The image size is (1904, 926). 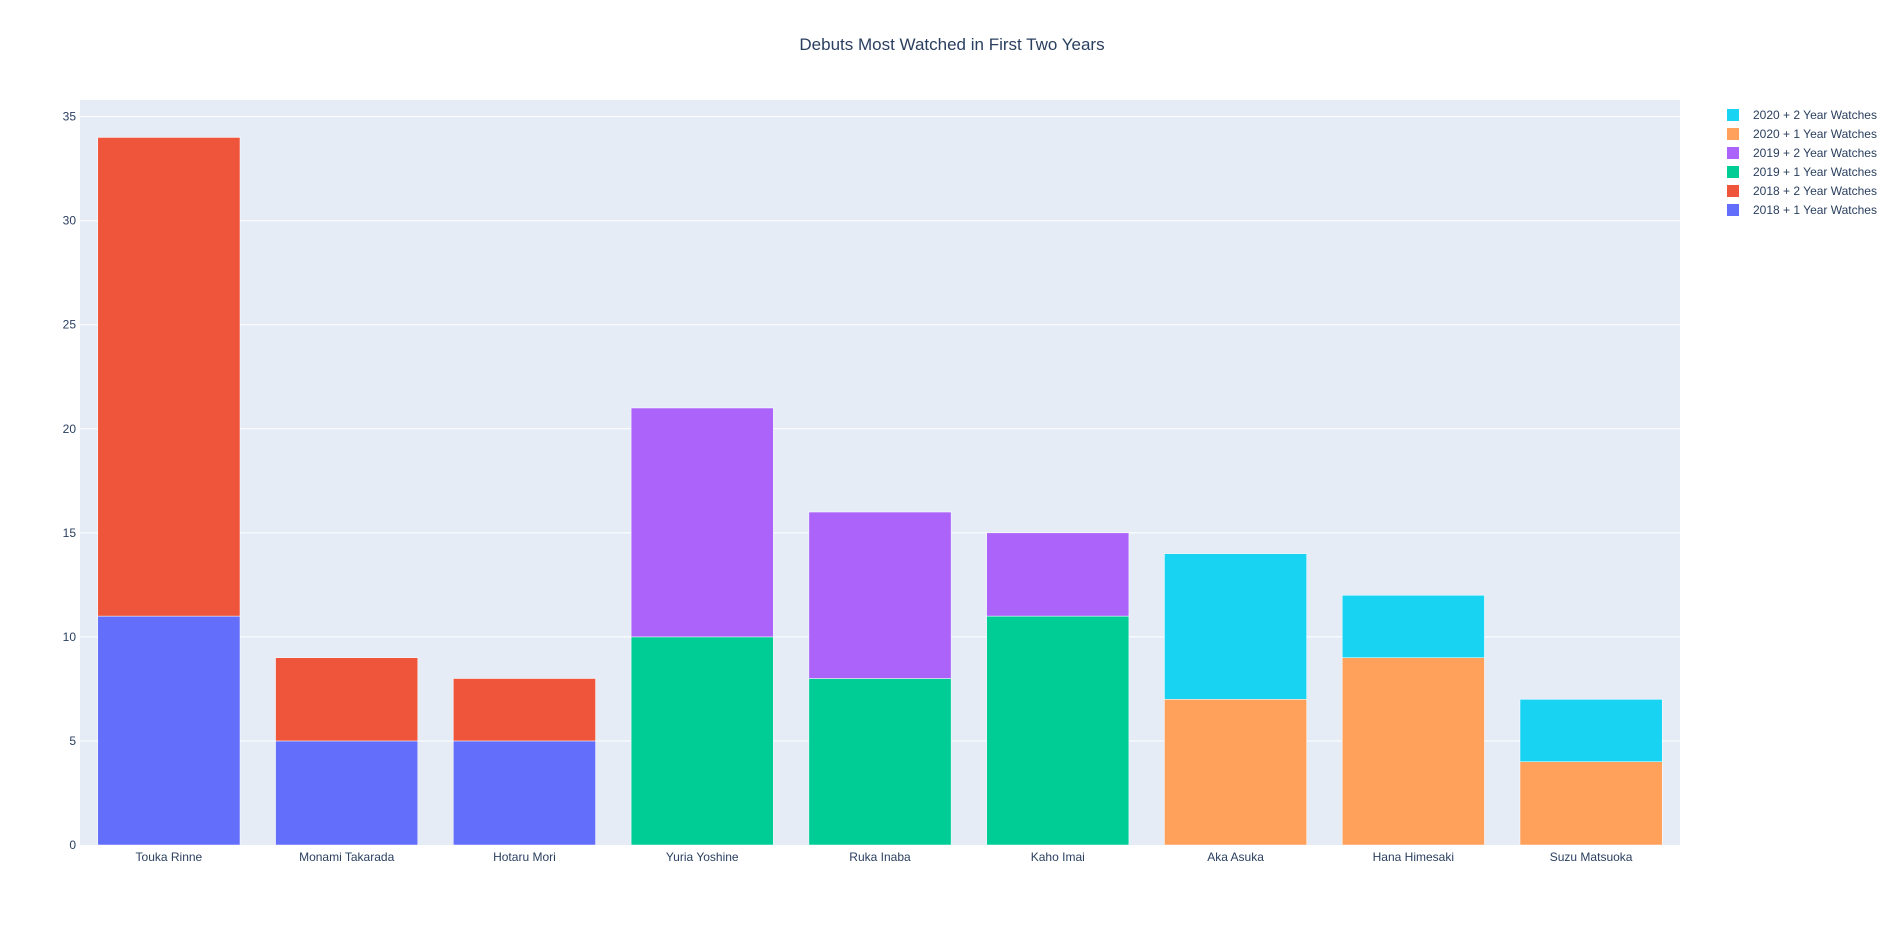 What do you see at coordinates (70, 325) in the screenshot?
I see `y-tick-label: 25` at bounding box center [70, 325].